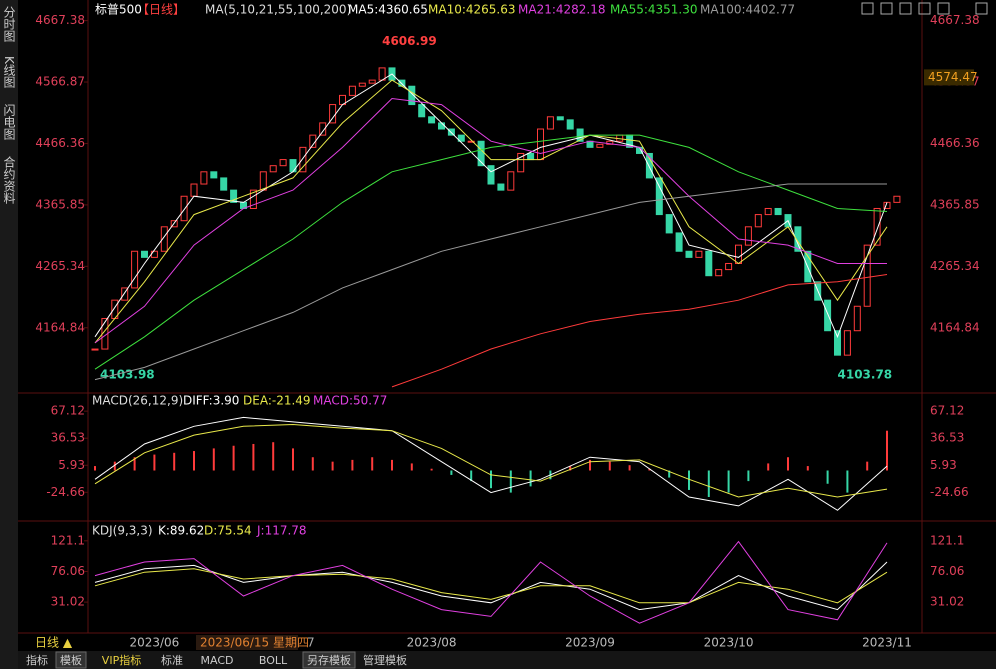 The image size is (996, 669). I want to click on x-tick-label: 2023/06, so click(154, 643).